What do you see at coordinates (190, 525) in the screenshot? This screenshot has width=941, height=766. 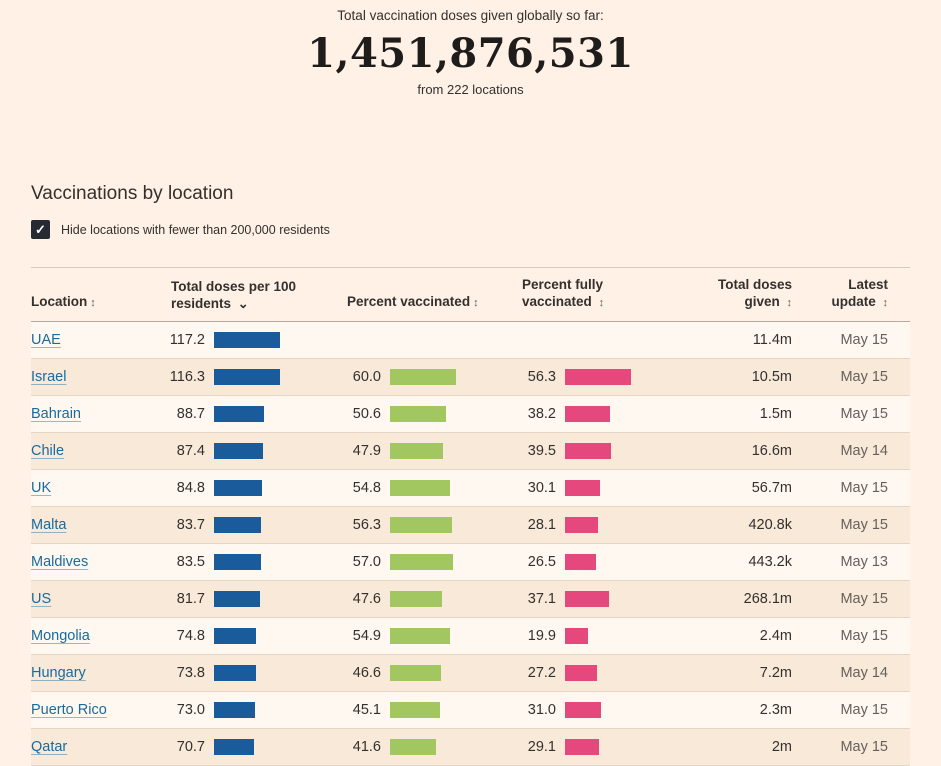 I see `doses-per-100-value: 83.7` at bounding box center [190, 525].